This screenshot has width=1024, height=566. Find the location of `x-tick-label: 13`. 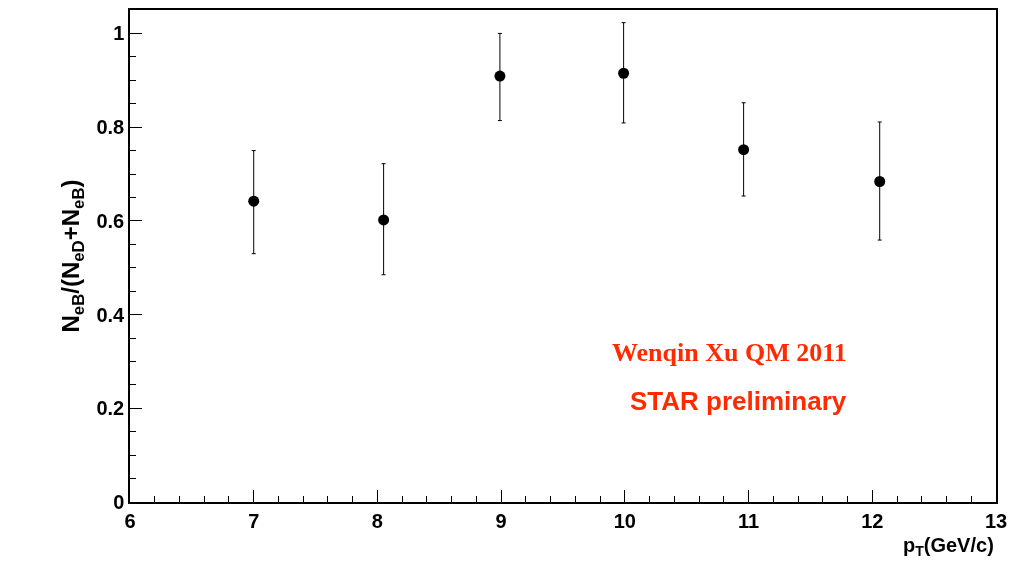

x-tick-label: 13 is located at coordinates (996, 520).